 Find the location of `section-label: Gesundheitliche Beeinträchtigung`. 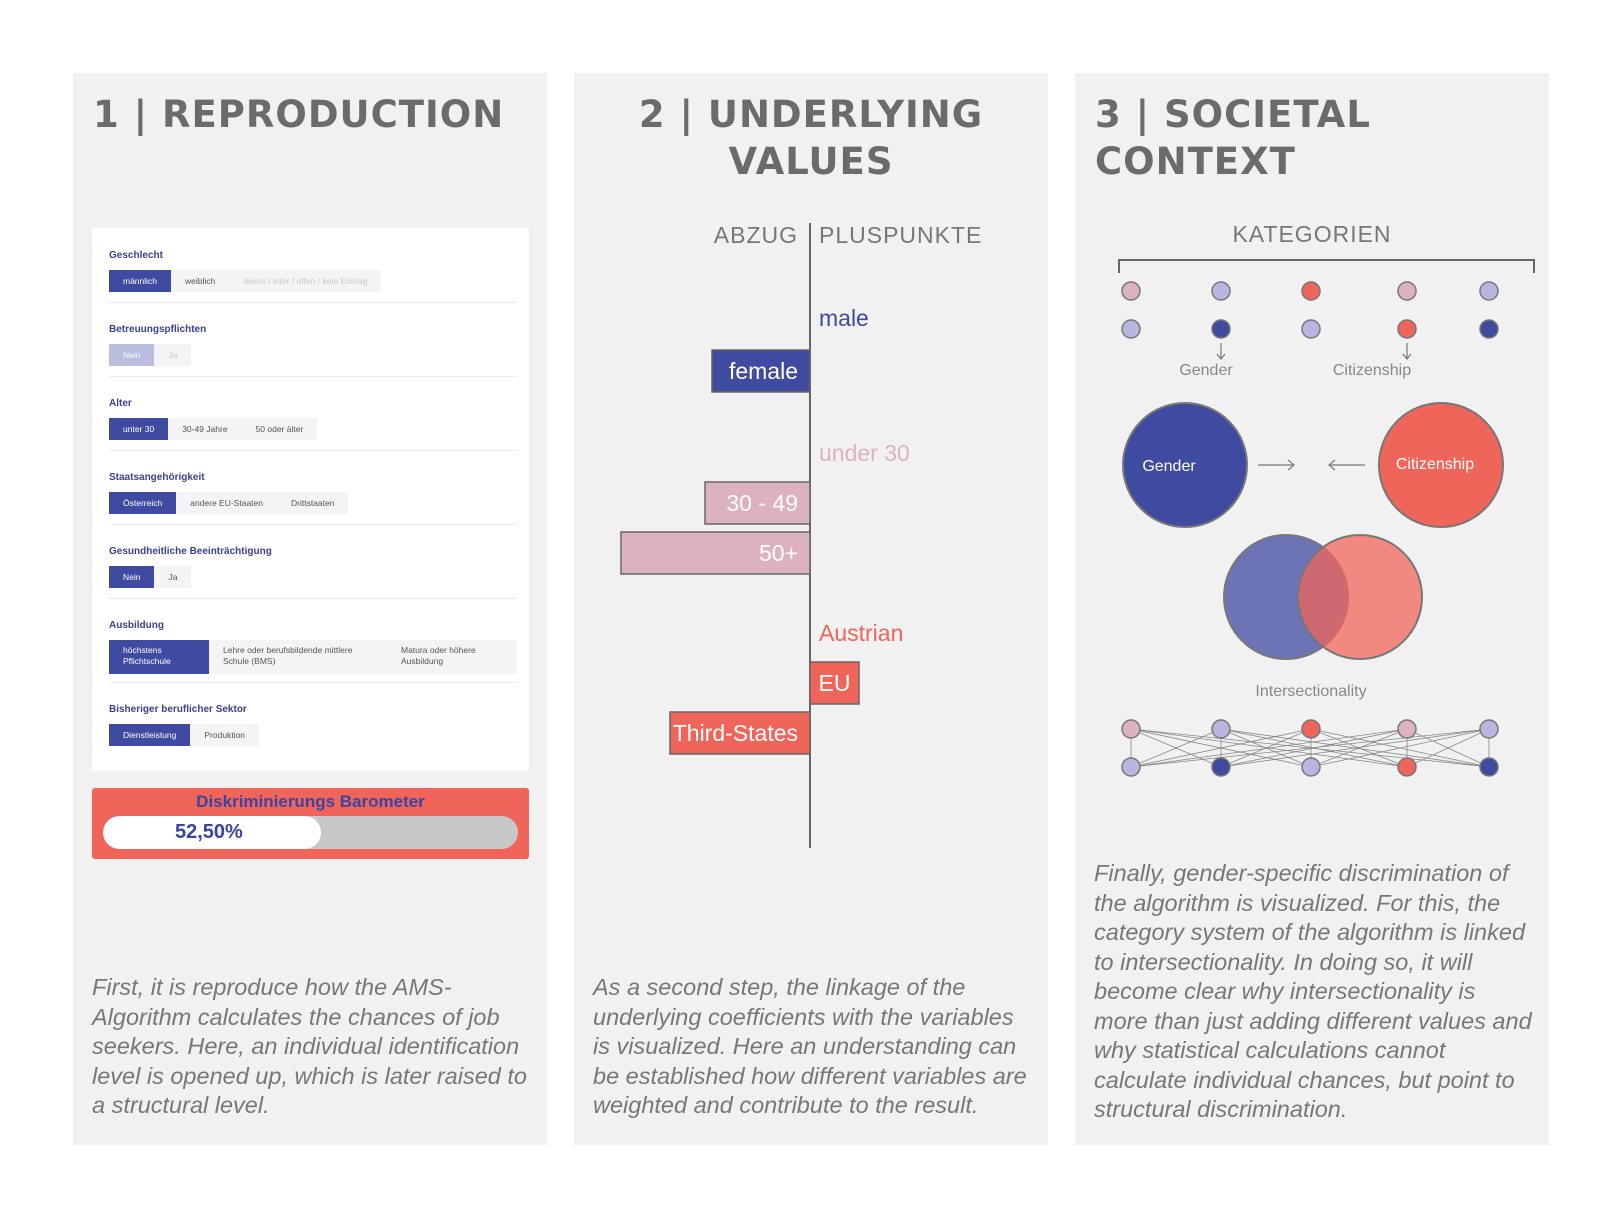

section-label: Gesundheitliche Beeinträchtigung is located at coordinates (190, 551).